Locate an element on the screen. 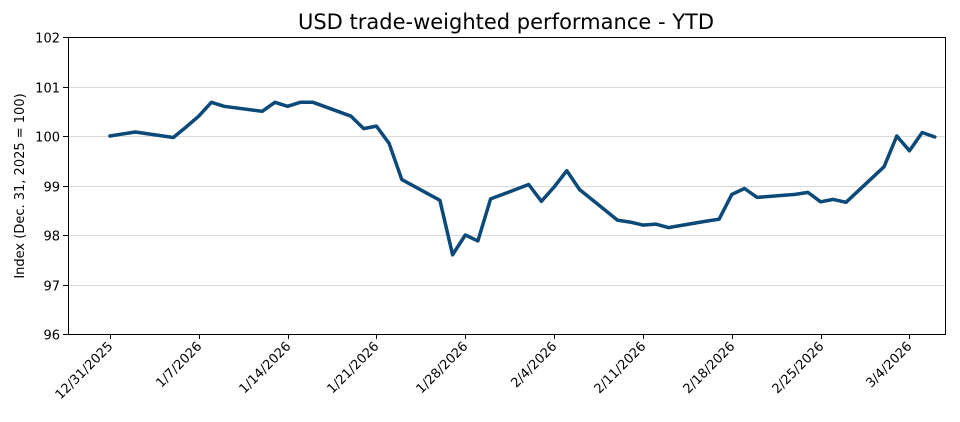 The height and width of the screenshot is (422, 960). y-axis: 96 97 98 99 100 101 102 is located at coordinates (51, 188).